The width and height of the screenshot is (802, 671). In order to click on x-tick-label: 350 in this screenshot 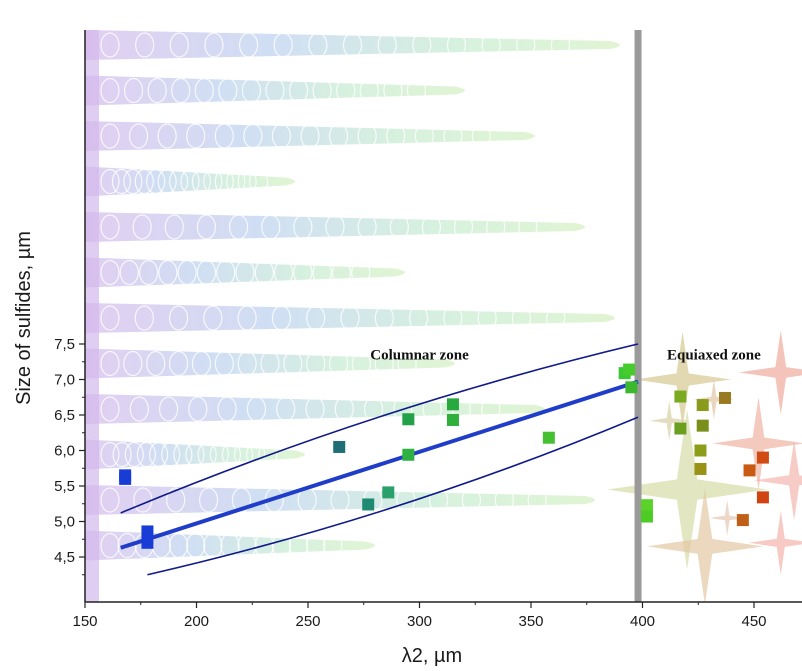, I will do `click(530, 621)`.